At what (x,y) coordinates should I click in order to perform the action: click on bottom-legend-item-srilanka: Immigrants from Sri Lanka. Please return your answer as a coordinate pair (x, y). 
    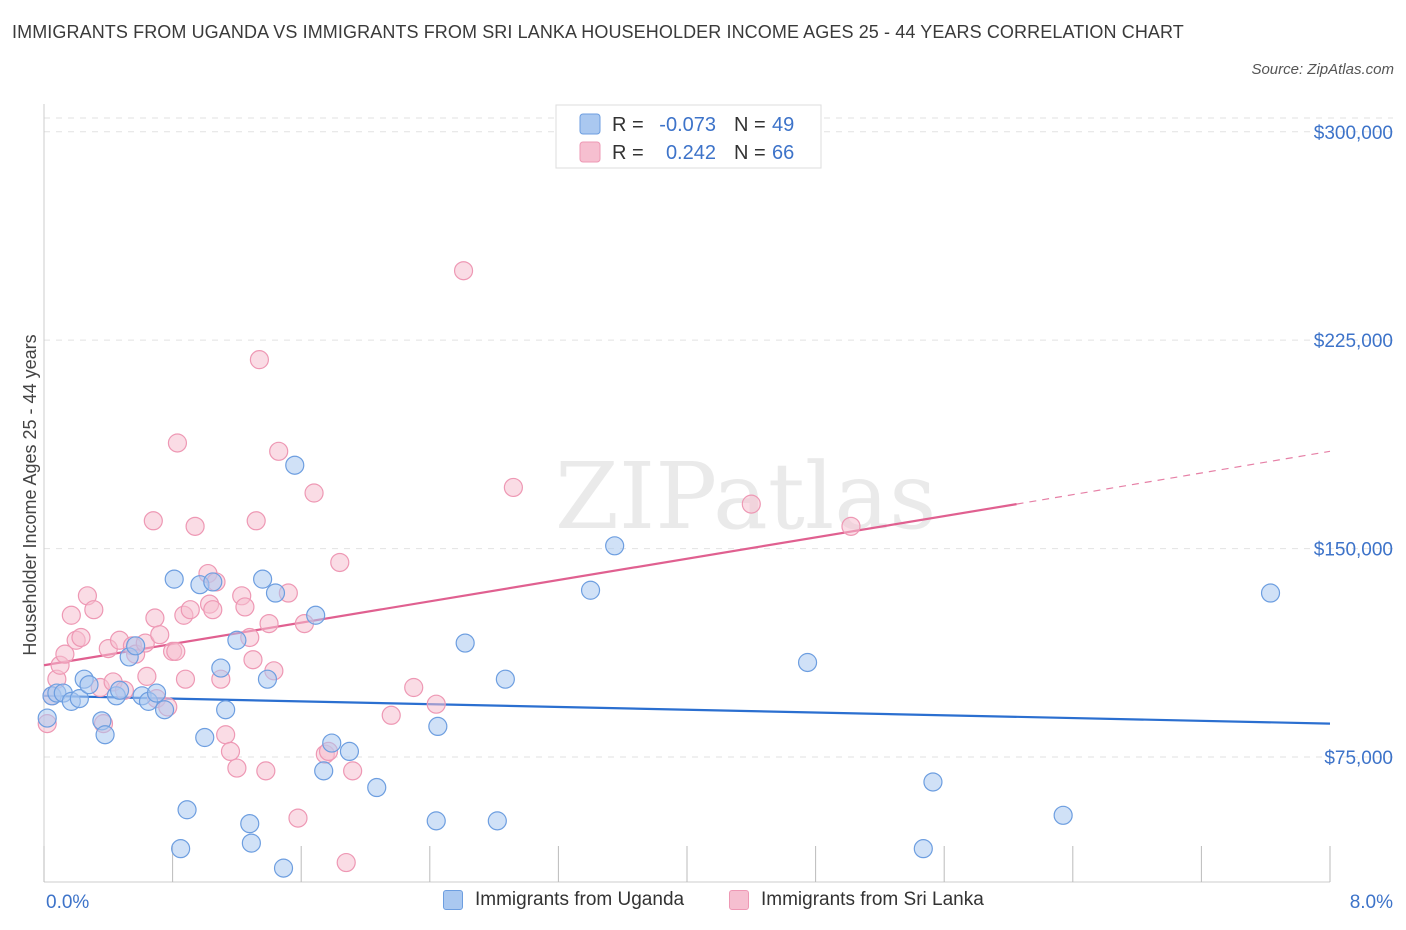
    Looking at the image, I should click on (856, 900).